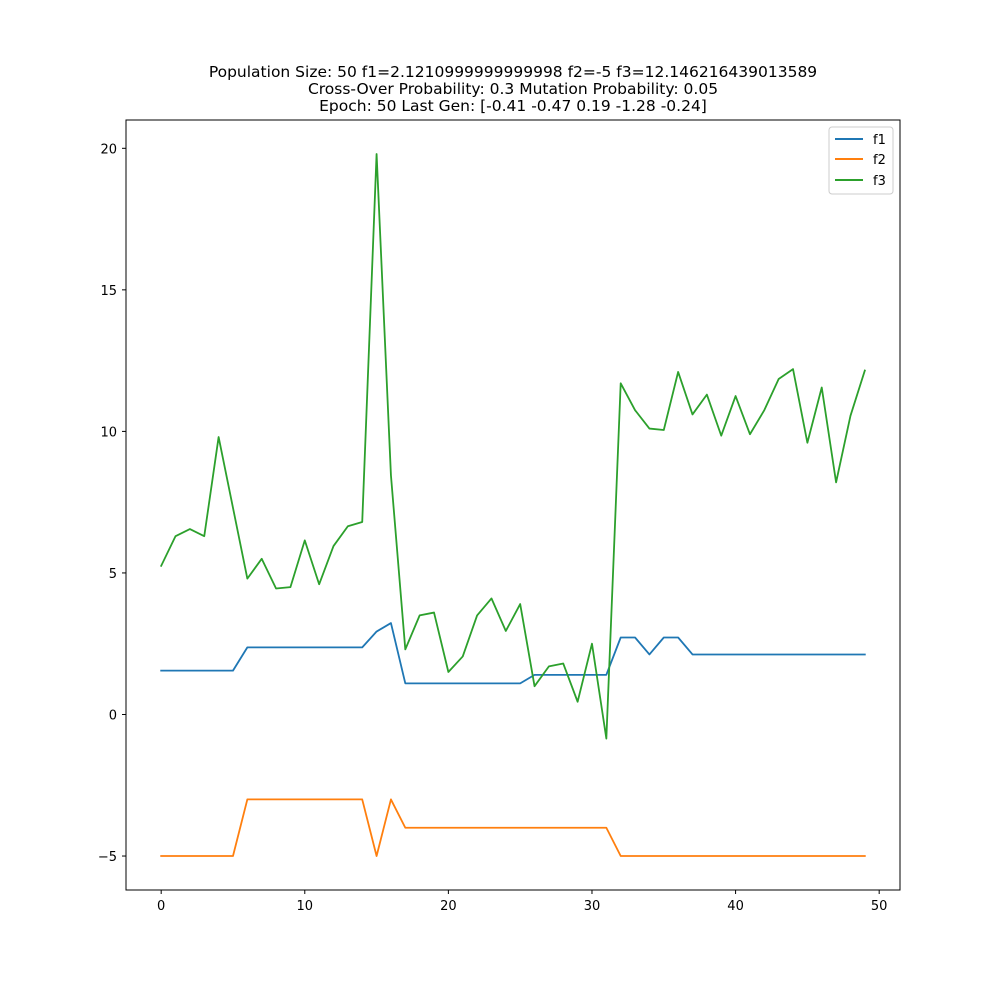 The width and height of the screenshot is (1000, 1000). I want to click on x-axis-ticks: 0 10 20 30 40 50, so click(522, 902).